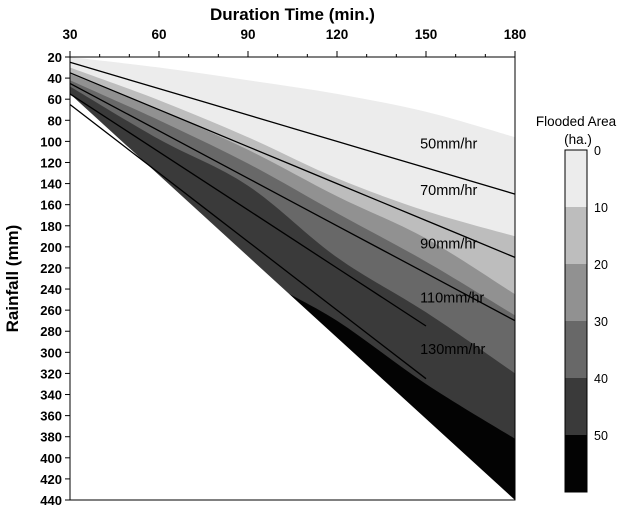 This screenshot has width=640, height=515. I want to click on line-label: 70mm/hr, so click(448, 191).